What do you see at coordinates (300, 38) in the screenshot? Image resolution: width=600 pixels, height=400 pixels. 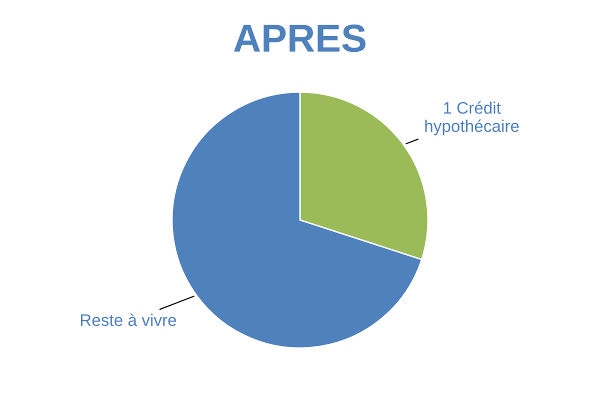 I see `chart-title: APRES` at bounding box center [300, 38].